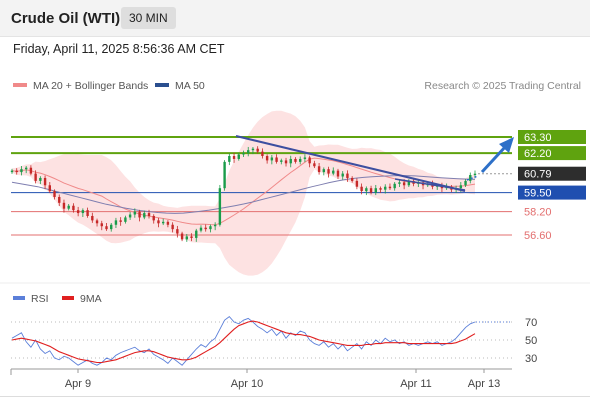  I want to click on current-price-label: 60.79, so click(538, 175).